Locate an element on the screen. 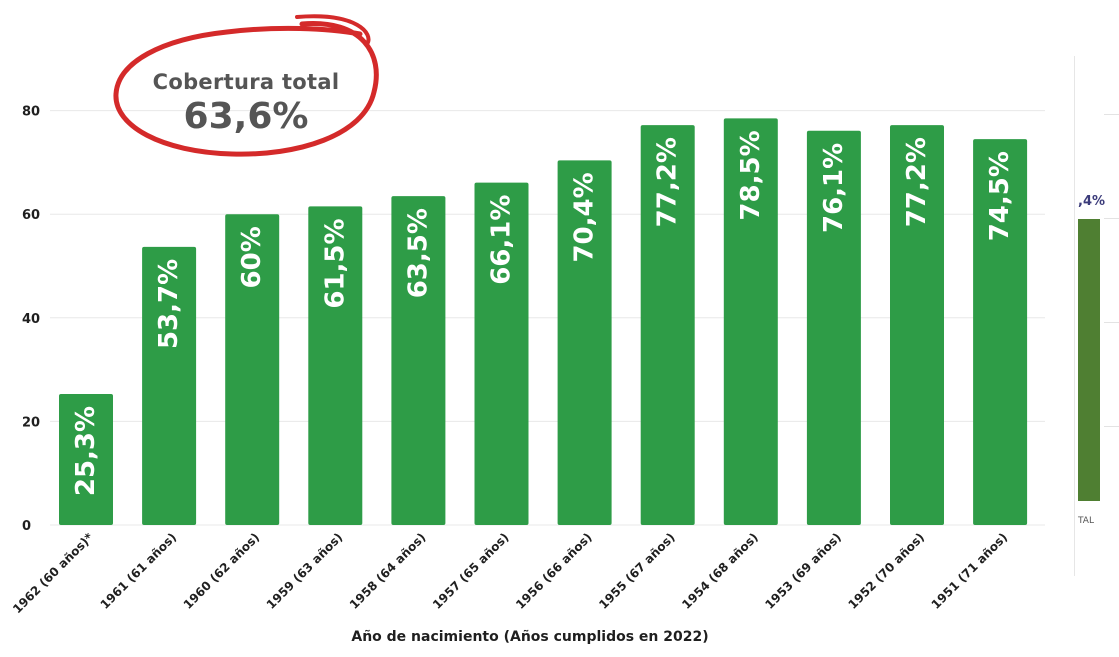 This screenshot has height=657, width=1119. x-tick-label: 1951 (71 años) is located at coordinates (970, 571).